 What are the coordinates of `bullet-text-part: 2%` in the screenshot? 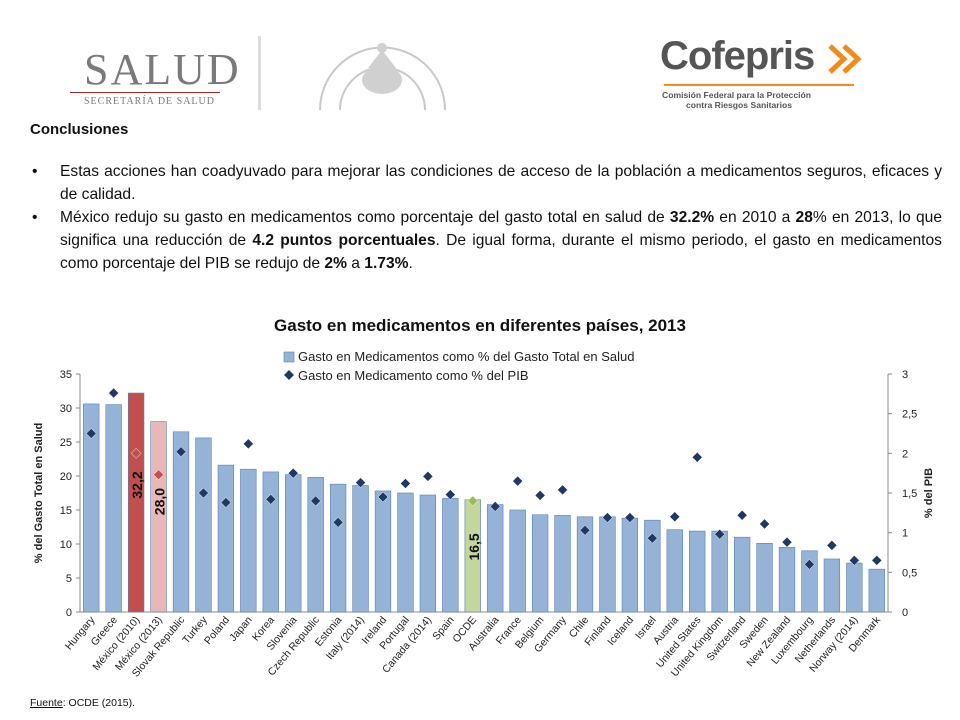 It's located at (335, 263).